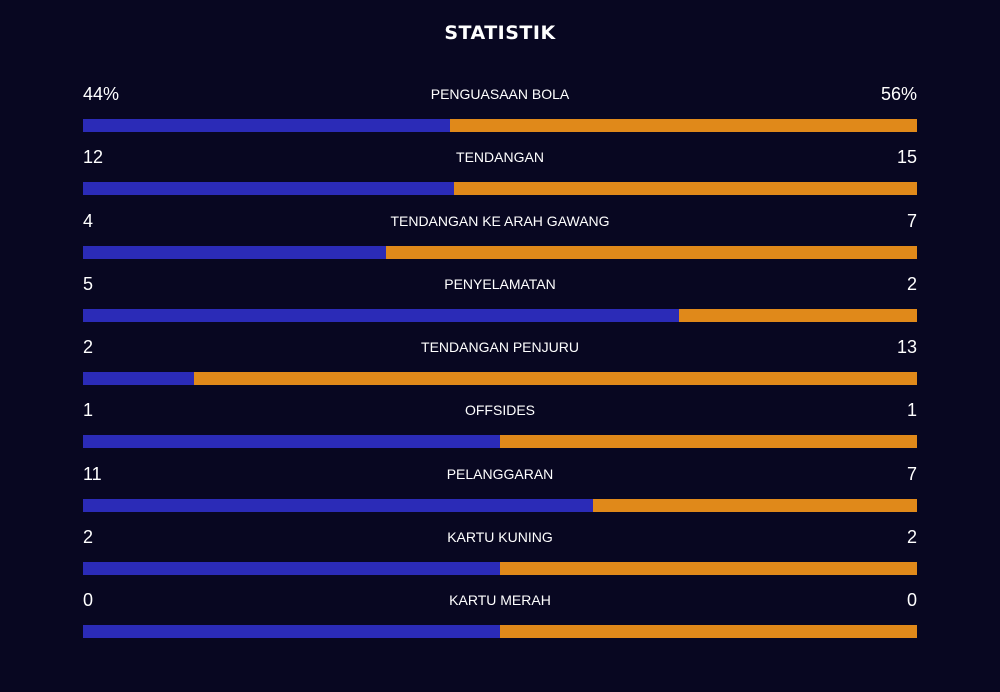 Image resolution: width=1000 pixels, height=692 pixels. I want to click on stat-header: TENDANGAN PENJURU 2 13, so click(500, 347).